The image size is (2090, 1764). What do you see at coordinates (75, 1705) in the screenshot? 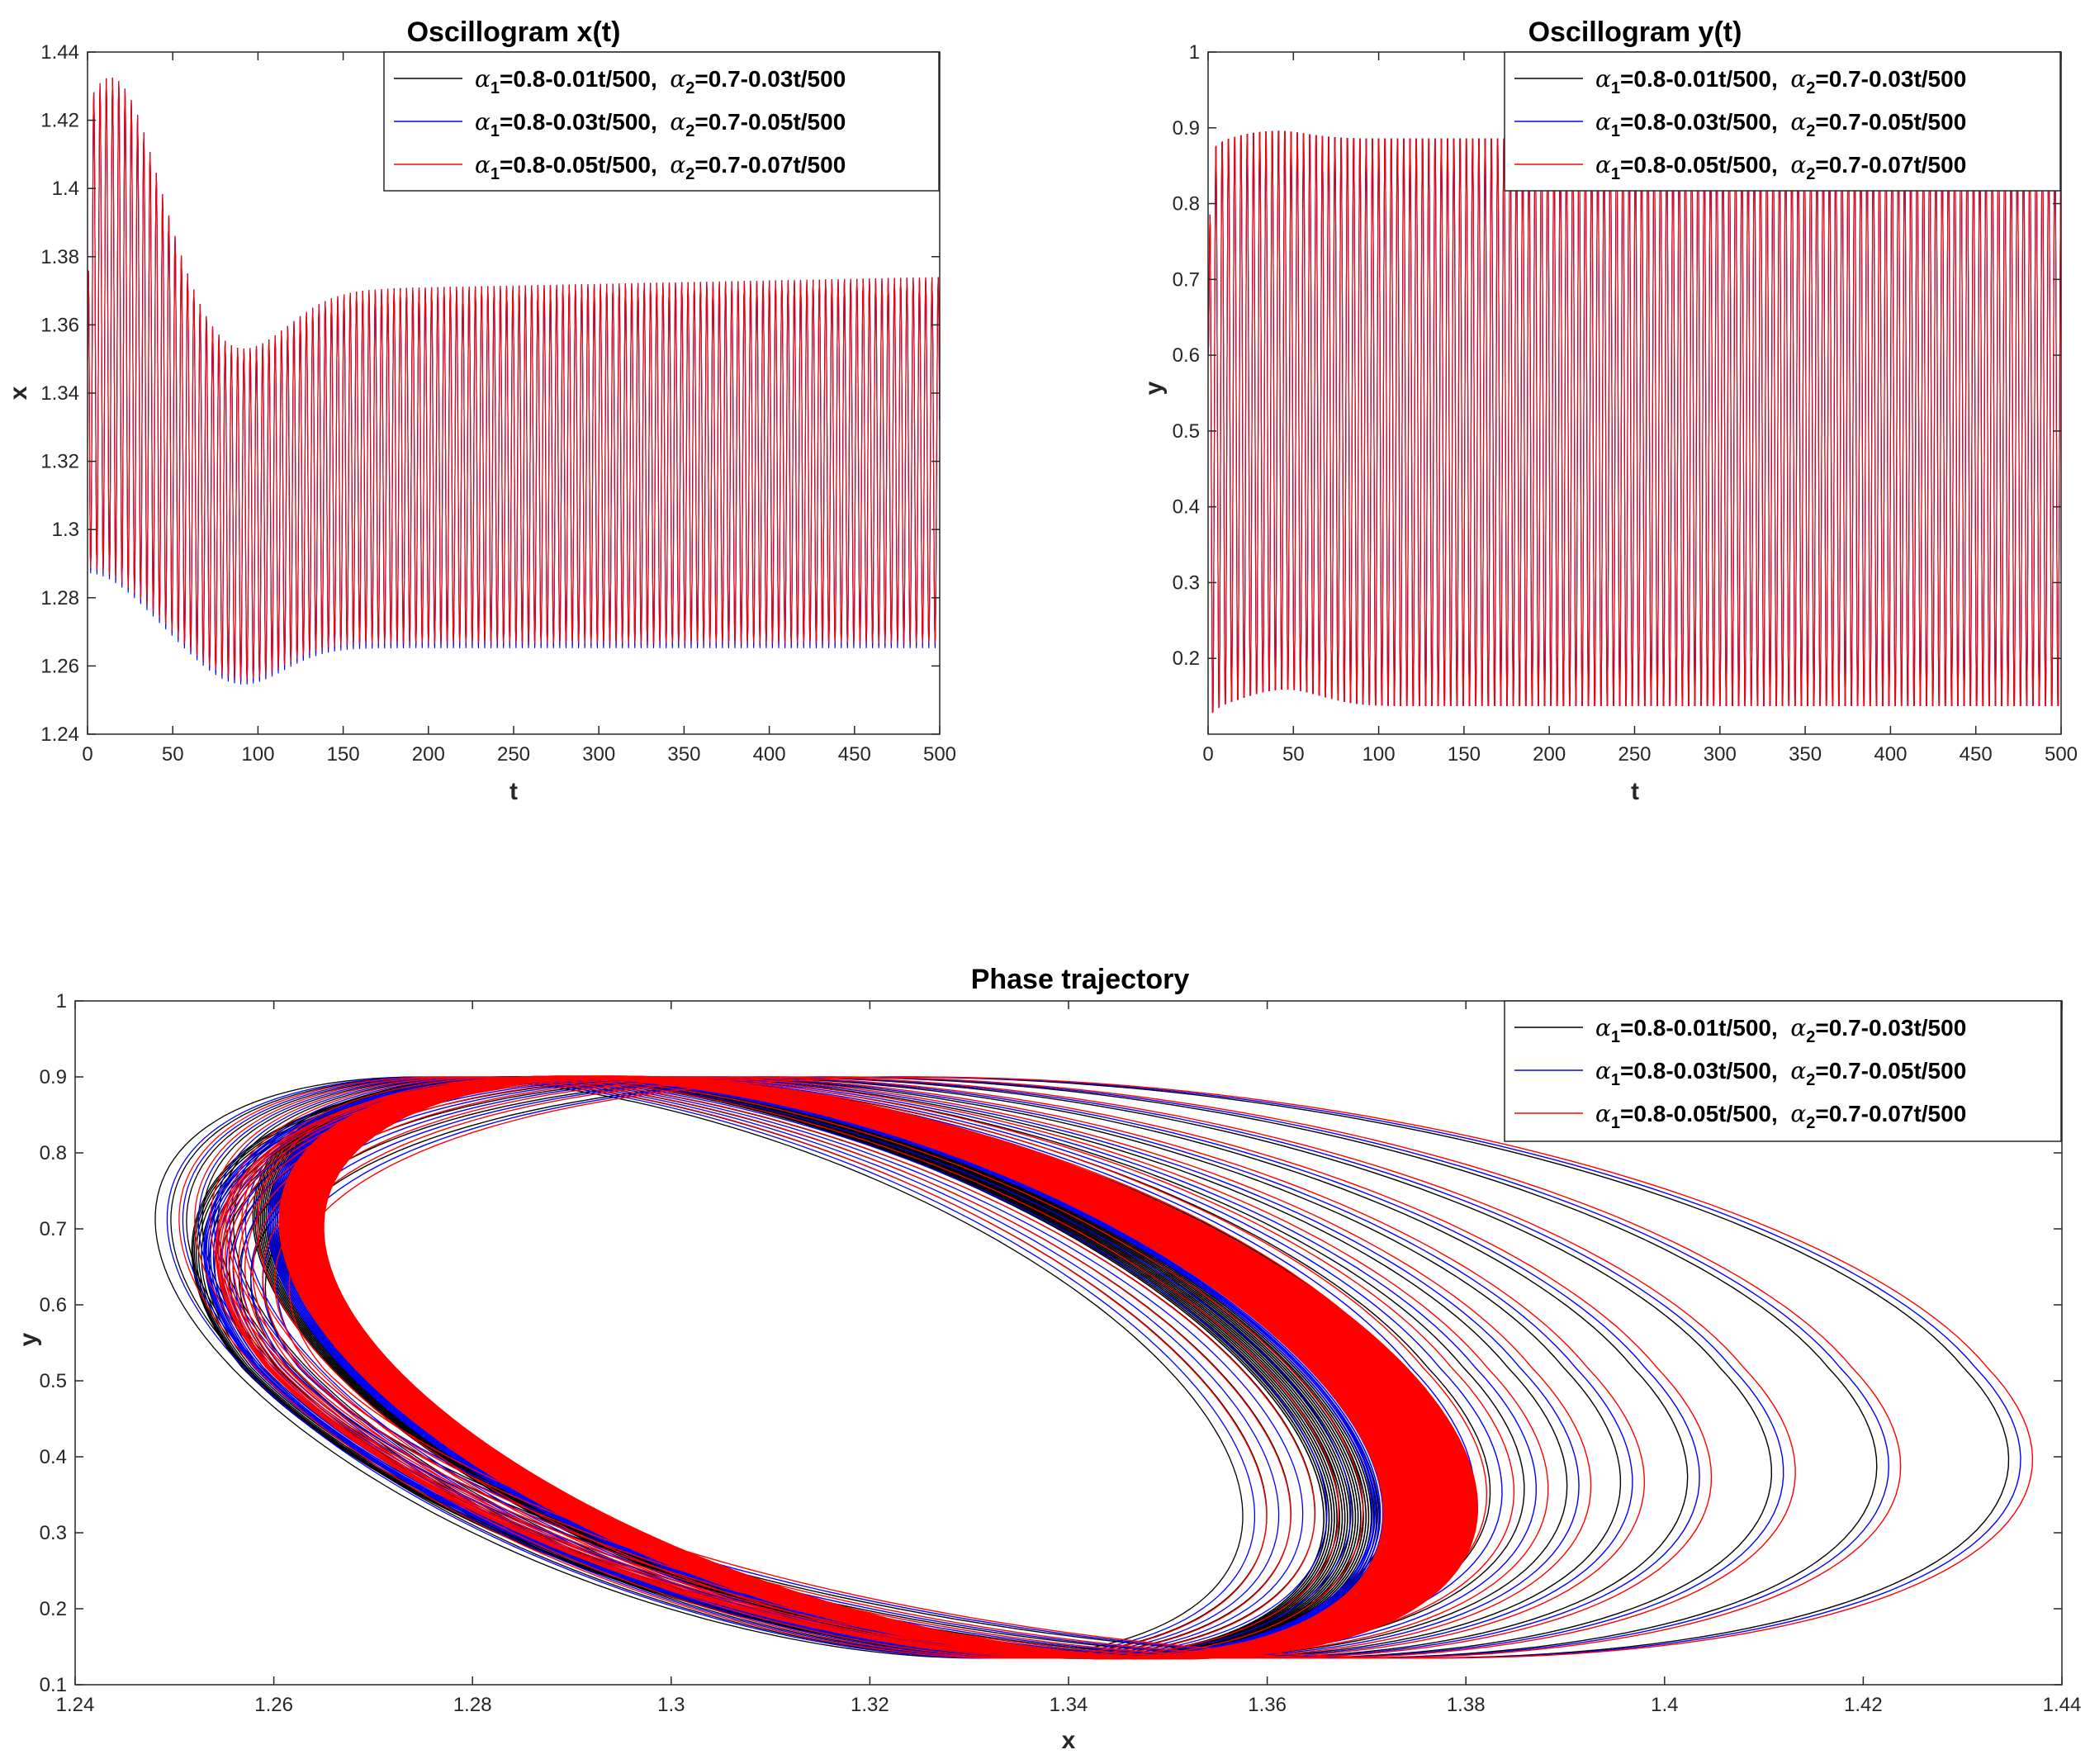
I see `x-tick-label: 1.24` at bounding box center [75, 1705].